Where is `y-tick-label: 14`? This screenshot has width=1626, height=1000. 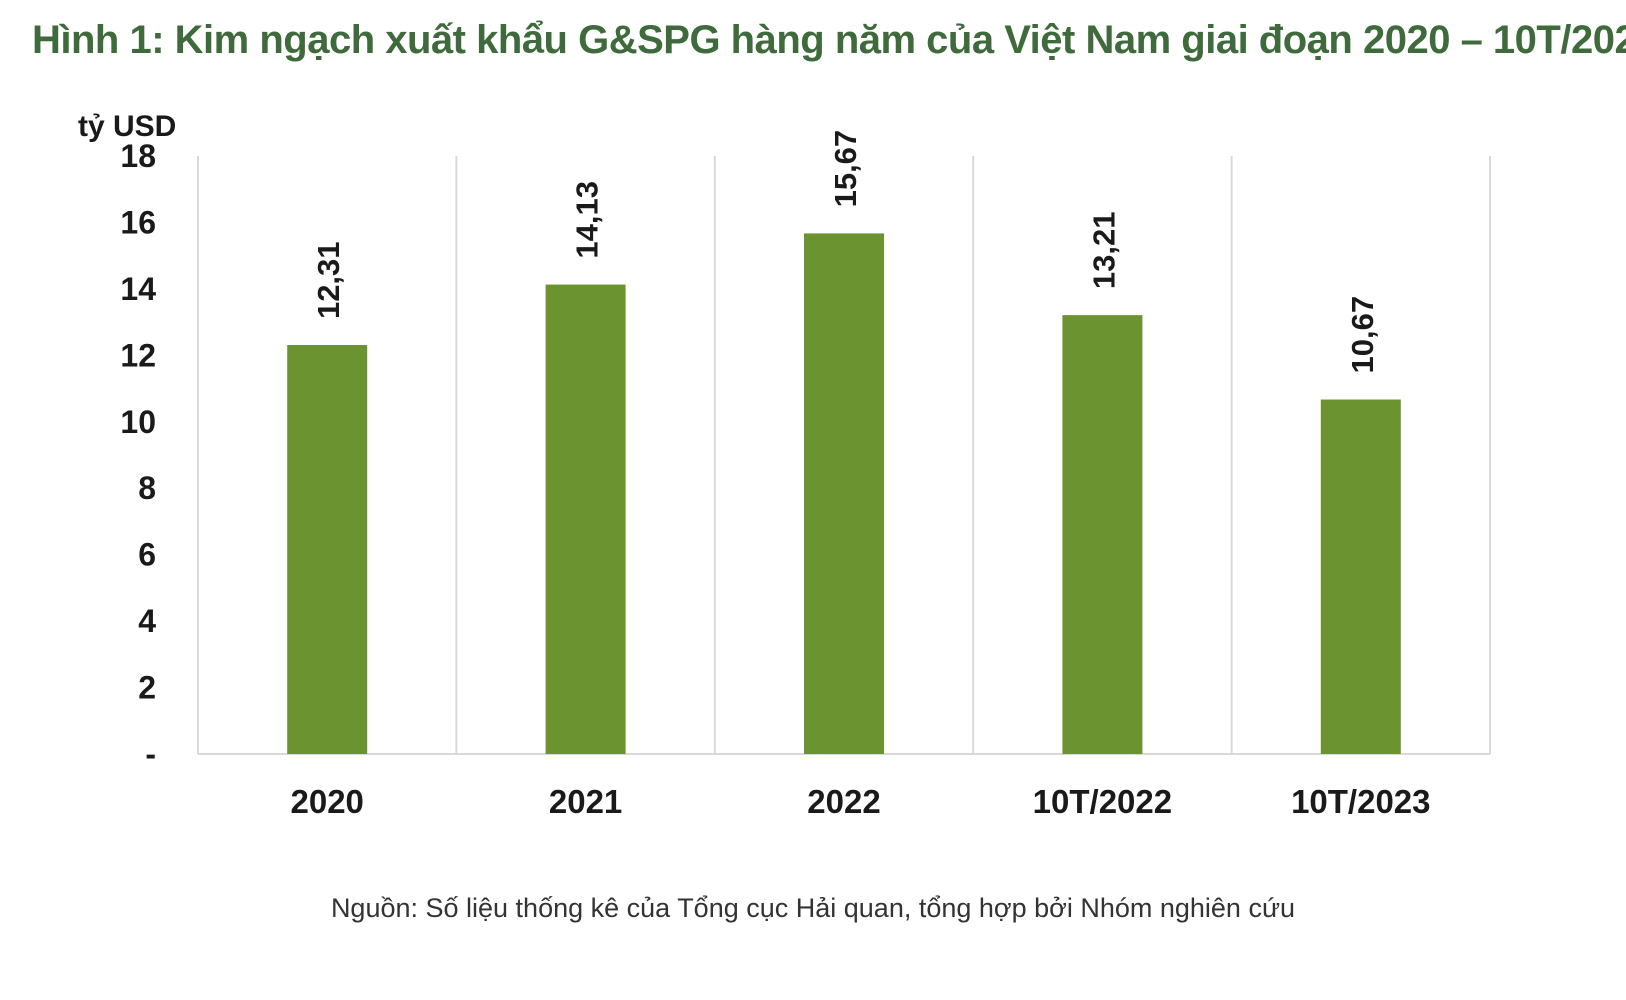
y-tick-label: 14 is located at coordinates (138, 289).